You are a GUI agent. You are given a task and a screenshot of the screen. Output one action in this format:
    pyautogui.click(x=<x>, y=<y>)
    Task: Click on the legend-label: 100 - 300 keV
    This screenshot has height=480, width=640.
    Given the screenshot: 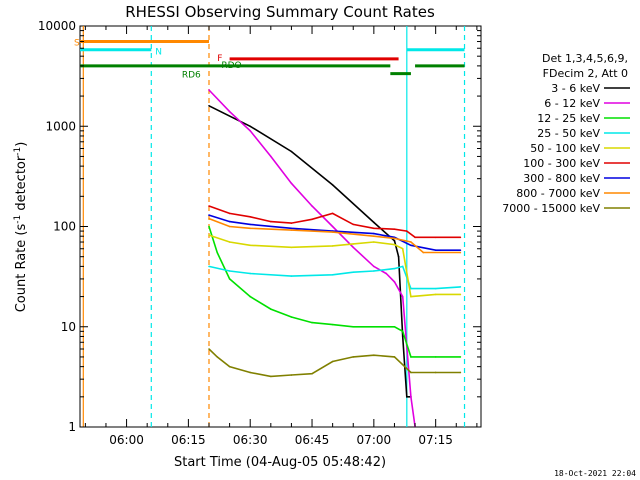 What is the action you would take?
    pyautogui.click(x=561, y=163)
    